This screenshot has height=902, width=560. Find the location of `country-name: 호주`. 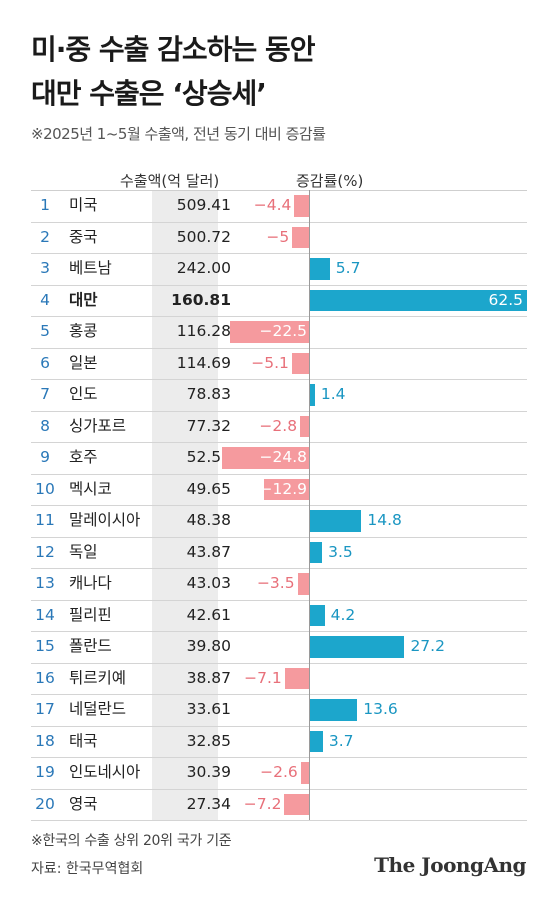

country-name: 호주 is located at coordinates (83, 457).